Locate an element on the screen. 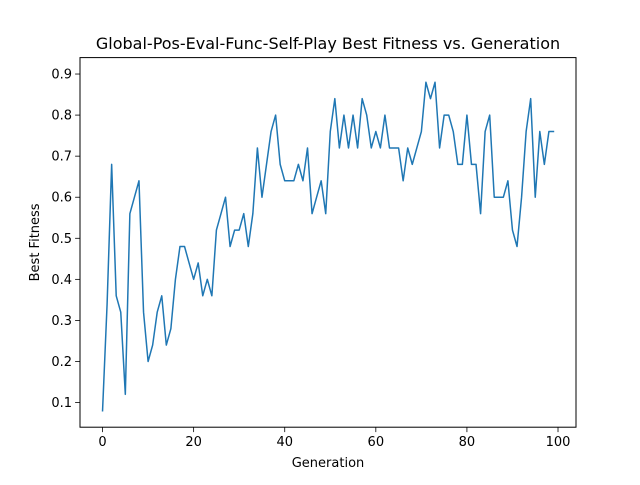 Image resolution: width=640 pixels, height=485 pixels. x-tick-label: 80 is located at coordinates (467, 442).